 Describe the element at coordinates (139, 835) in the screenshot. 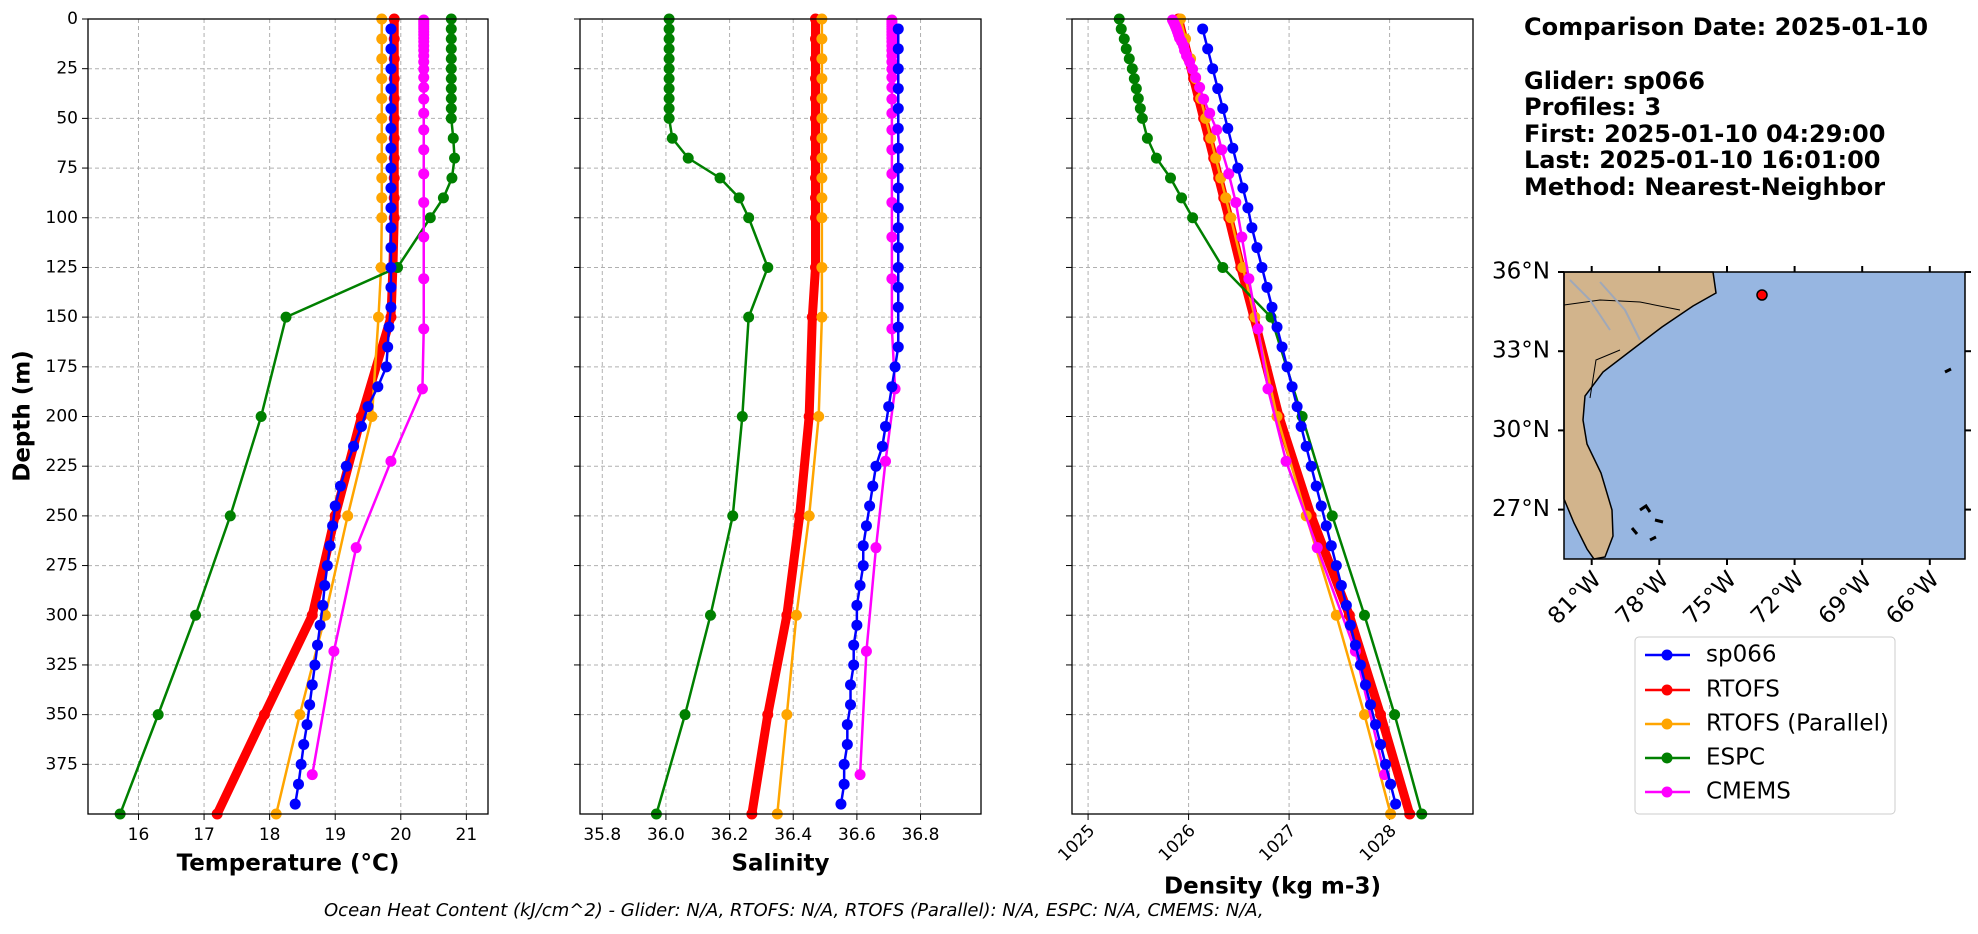

I see `x-tick-label: 16` at that location.